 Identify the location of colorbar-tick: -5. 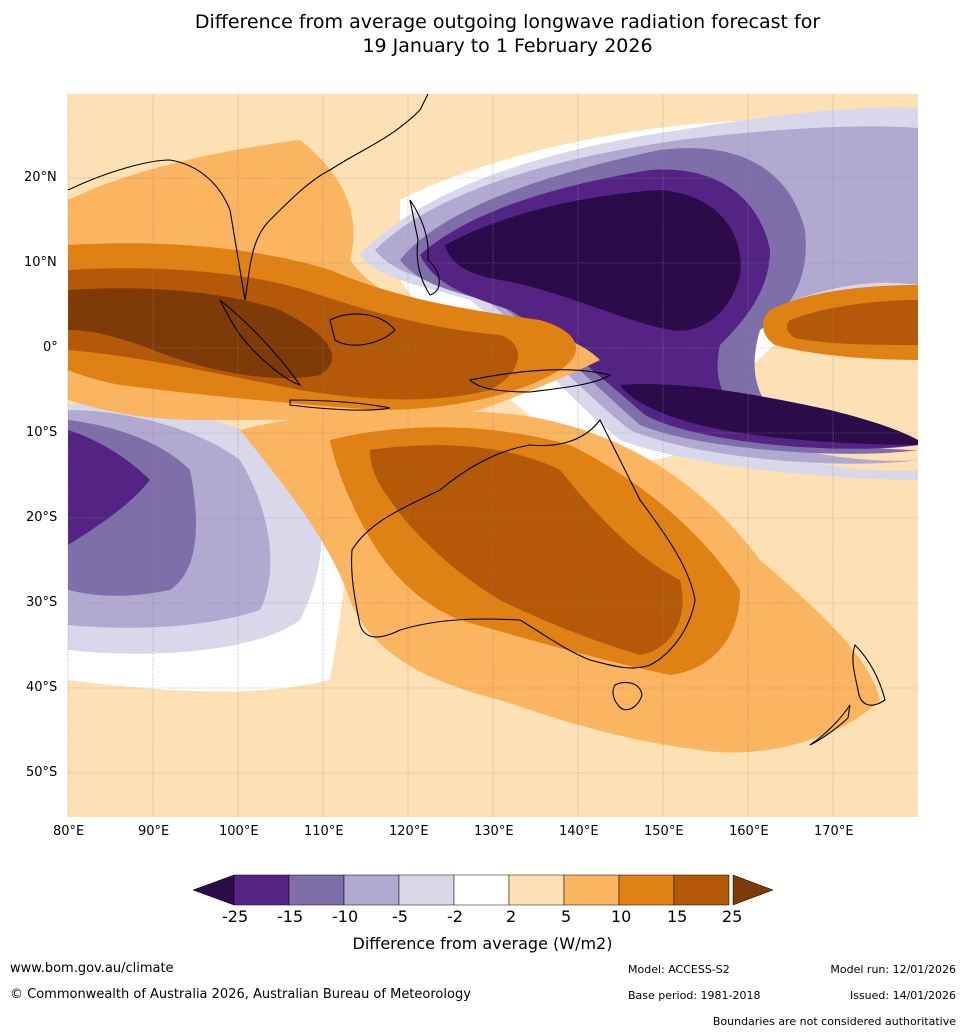
(400, 916).